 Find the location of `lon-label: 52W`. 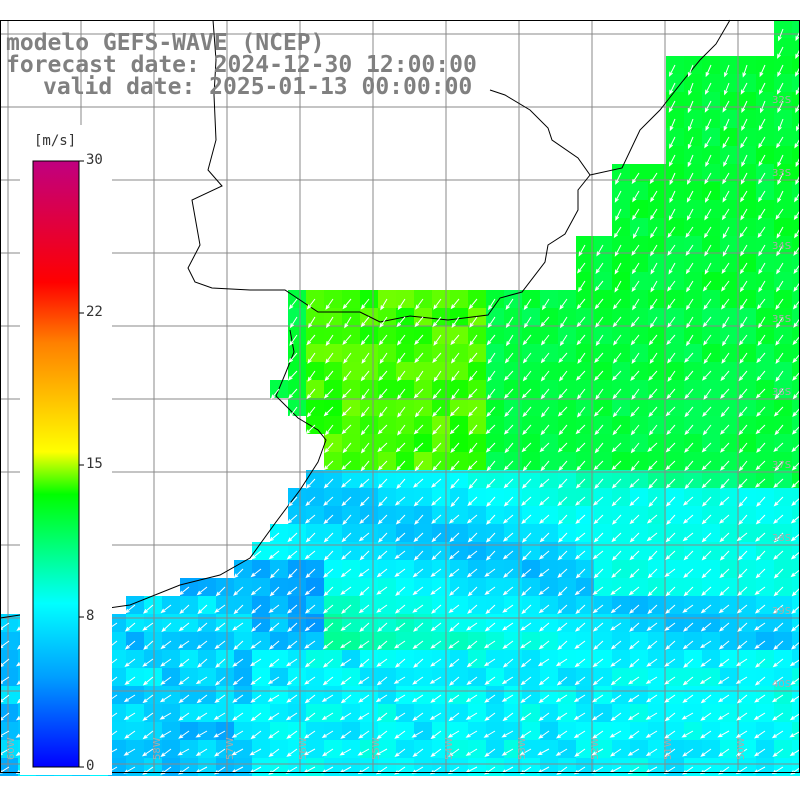

lon-label: 52W is located at coordinates (595, 748).